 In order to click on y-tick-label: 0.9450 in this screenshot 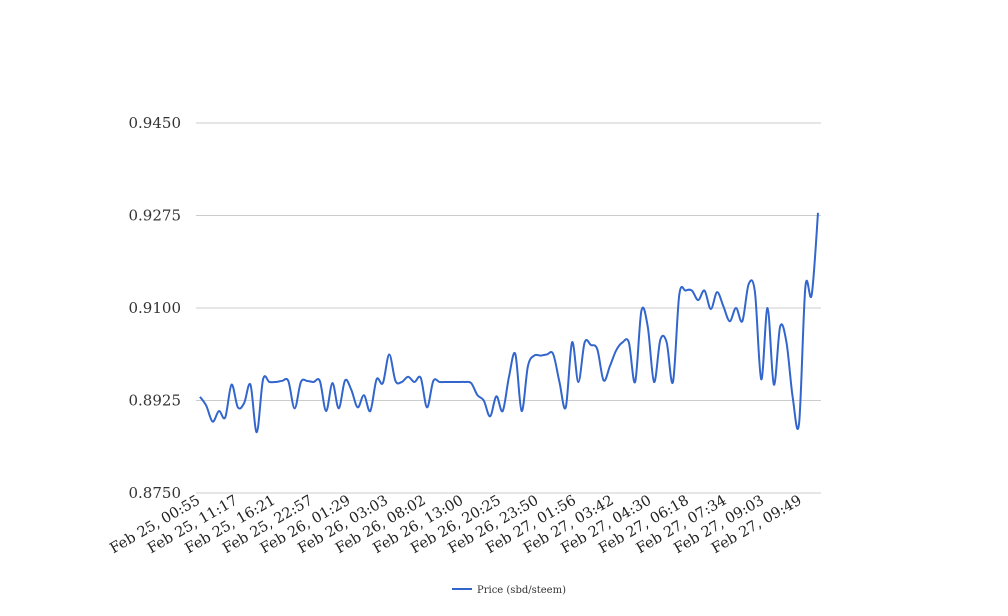, I will do `click(155, 123)`.